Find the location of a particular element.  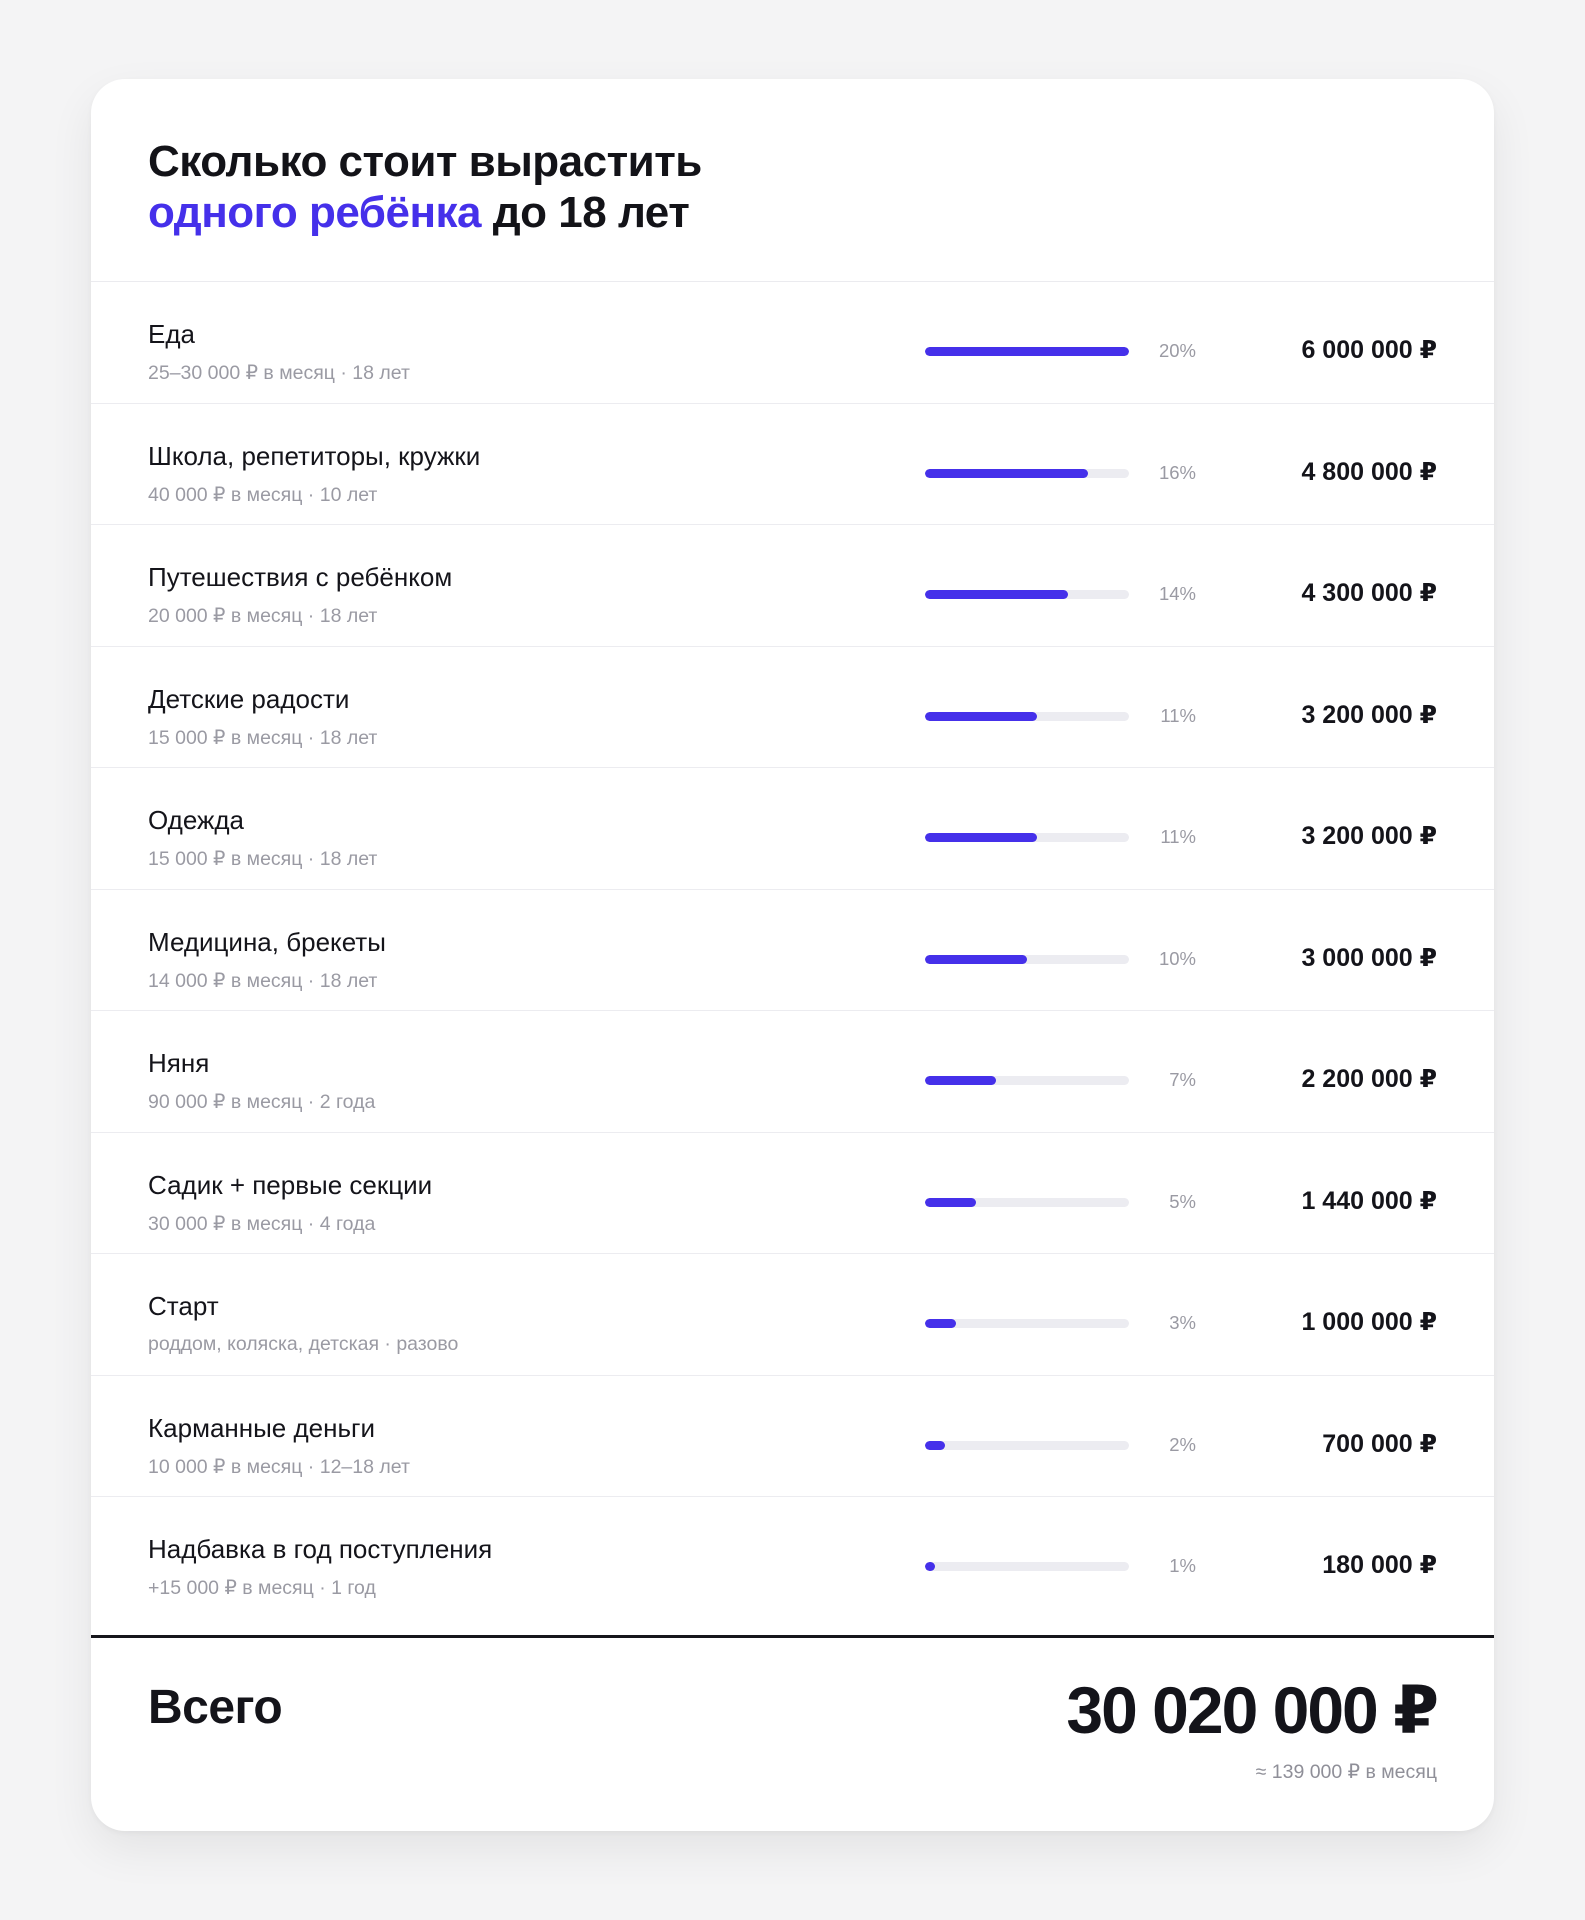

share-percent: 5% is located at coordinates (1182, 1201).